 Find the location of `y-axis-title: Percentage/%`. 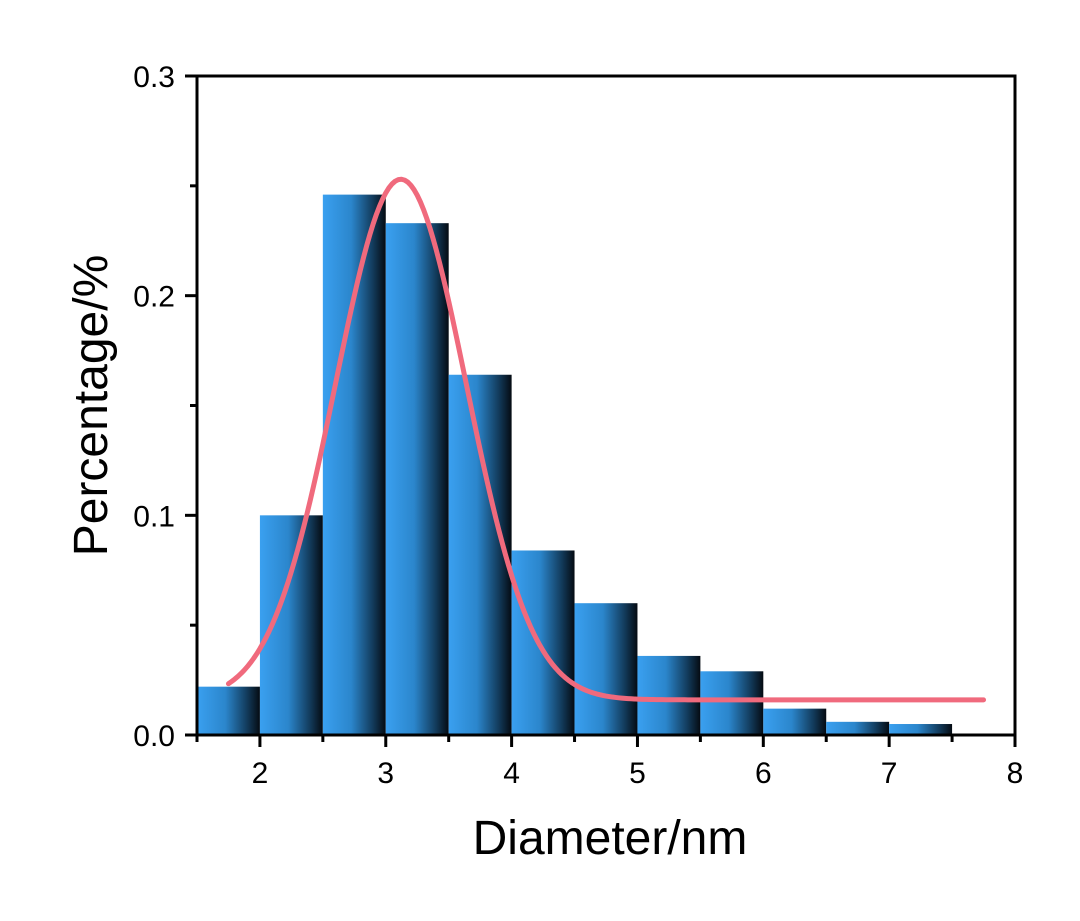

y-axis-title: Percentage/% is located at coordinates (91, 406).